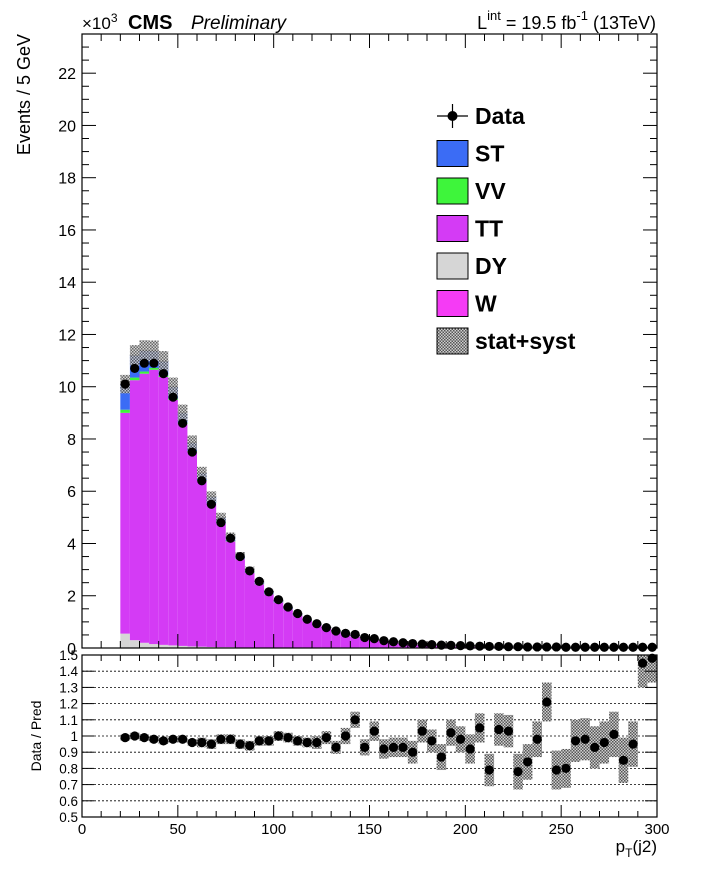  Describe the element at coordinates (68, 704) in the screenshot. I see `ratio-y-tick-label: 1.2` at that location.